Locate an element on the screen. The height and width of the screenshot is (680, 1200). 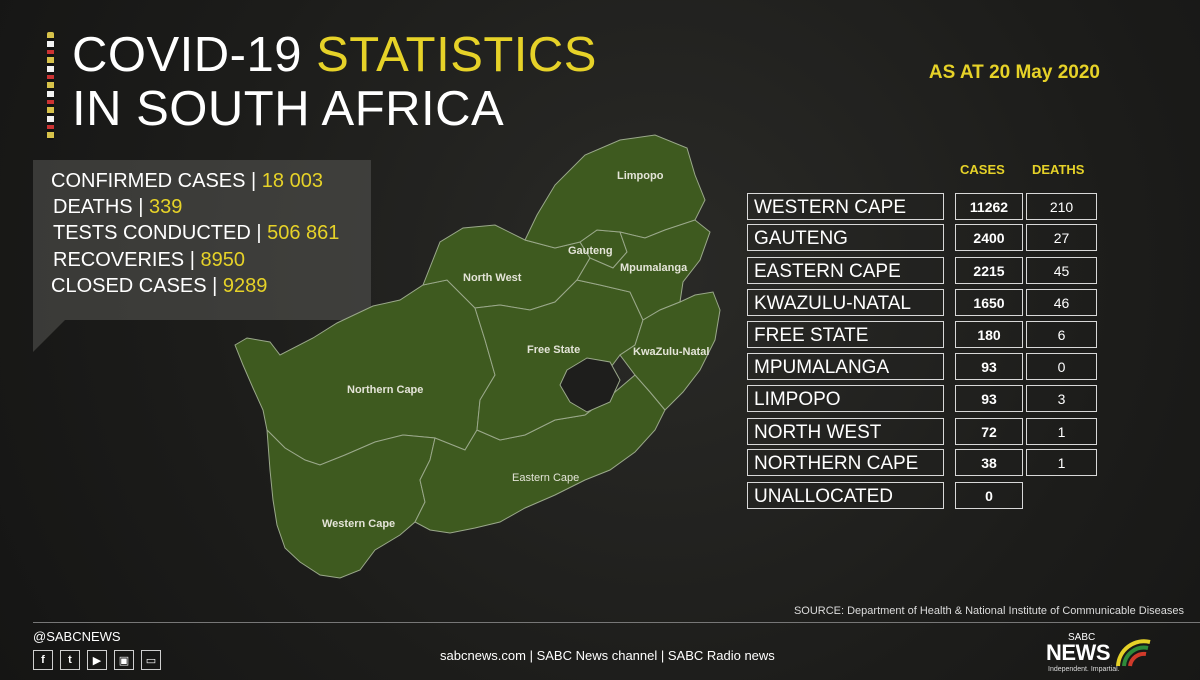
page-title: COVID-19 STATISTICS IN SOUTH AFRICA is located at coordinates (334, 82).